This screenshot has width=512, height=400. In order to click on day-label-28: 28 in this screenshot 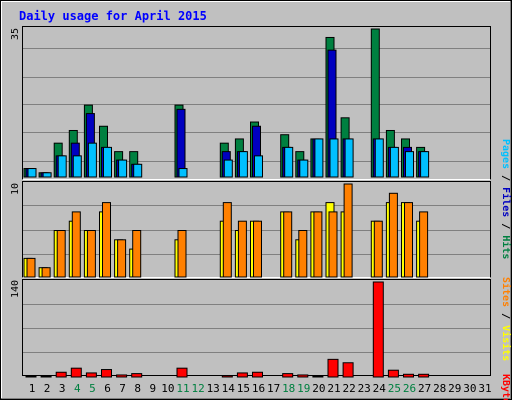, I will do `click(439, 388)`.